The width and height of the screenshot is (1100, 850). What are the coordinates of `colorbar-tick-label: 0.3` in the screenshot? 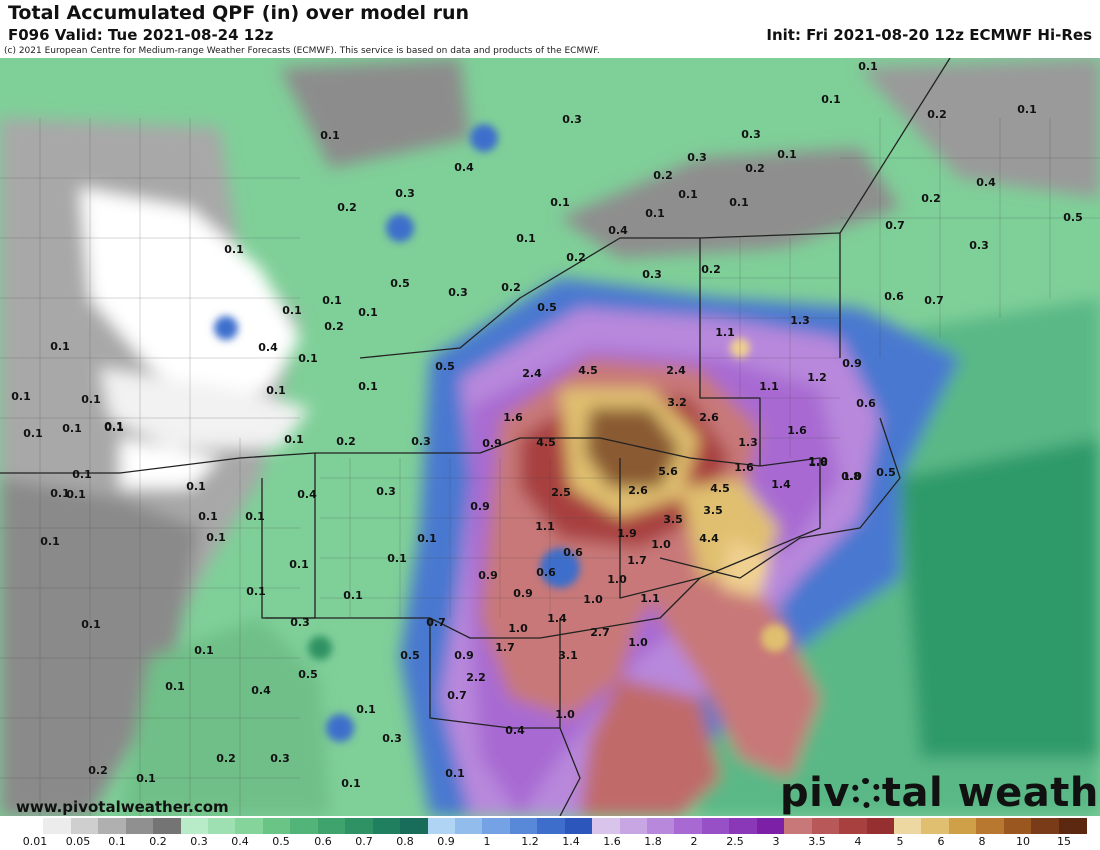 It's located at (199, 841).